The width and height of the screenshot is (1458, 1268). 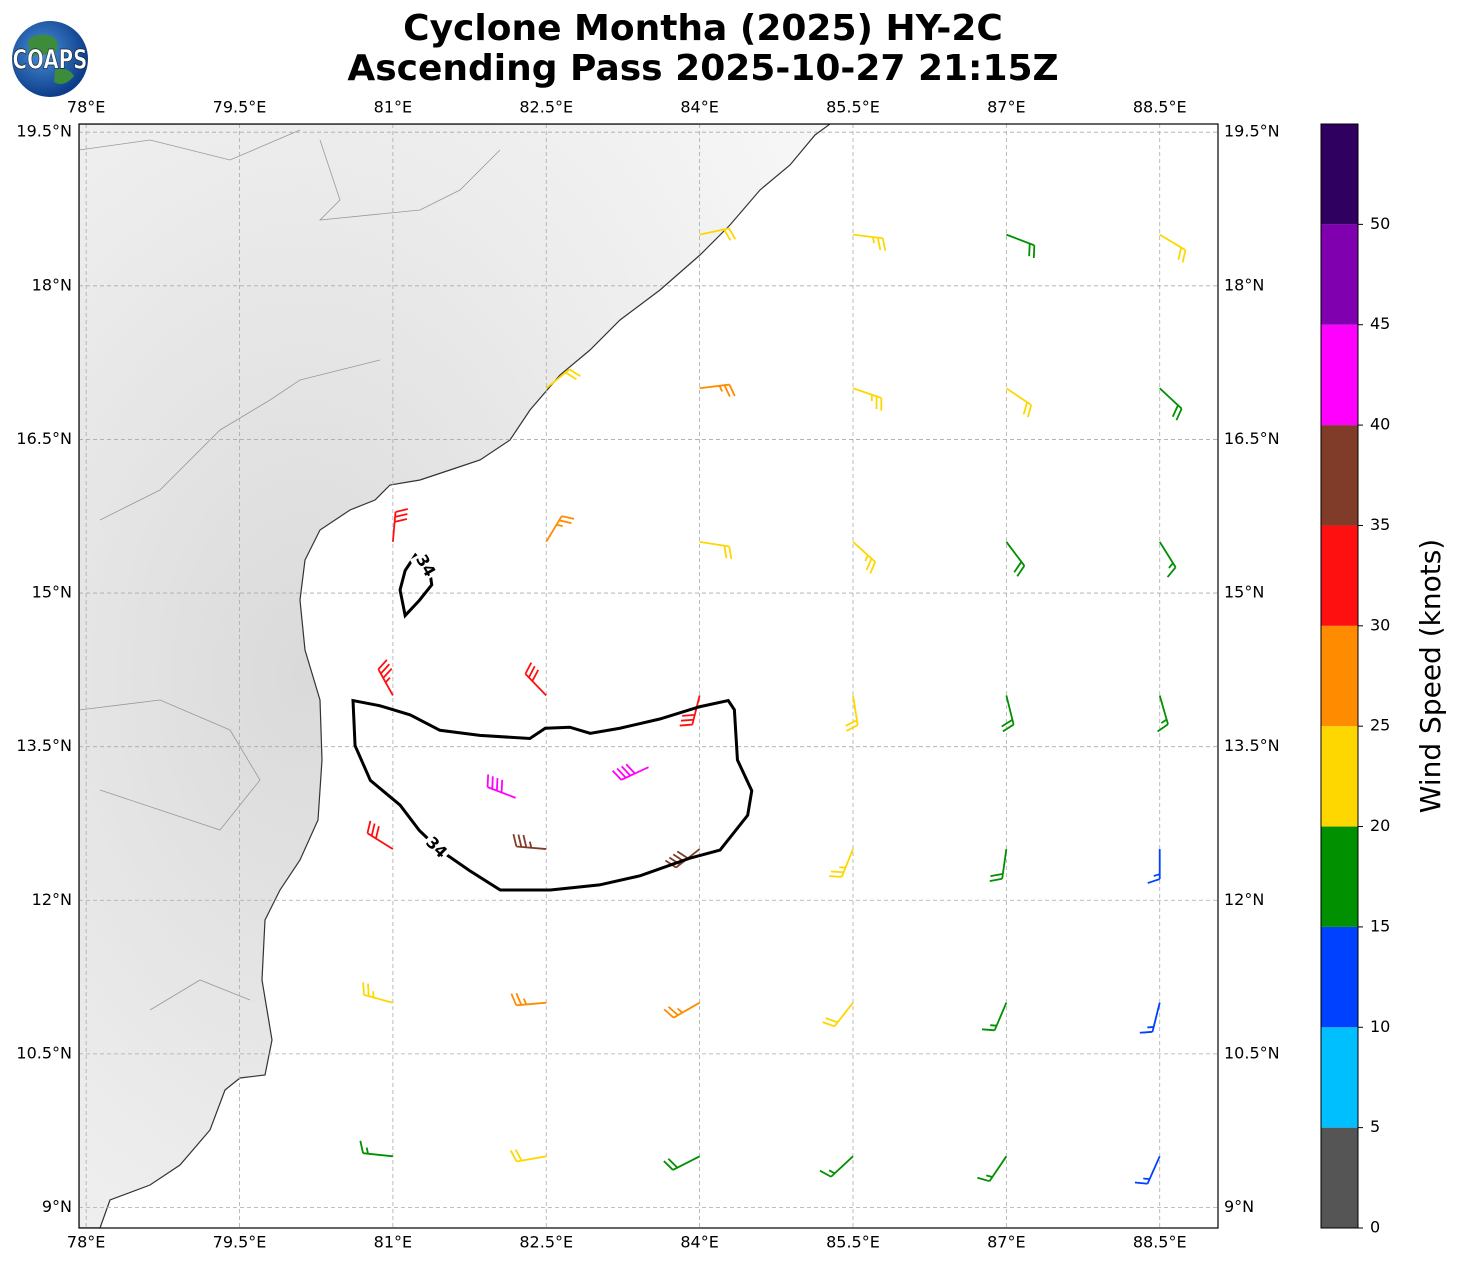 I want to click on colorbar-frame, so click(x=1339, y=676).